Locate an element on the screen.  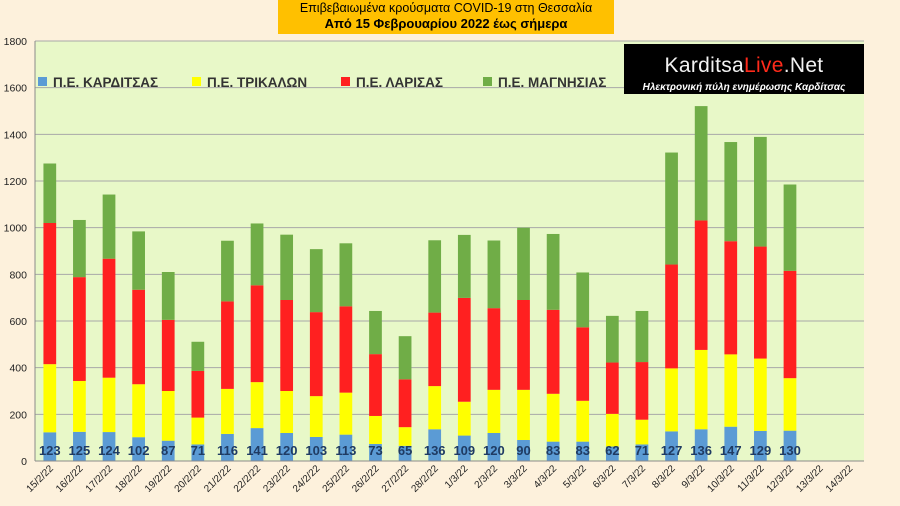
x-tick-label: 18/2/22 is located at coordinates (129, 479).